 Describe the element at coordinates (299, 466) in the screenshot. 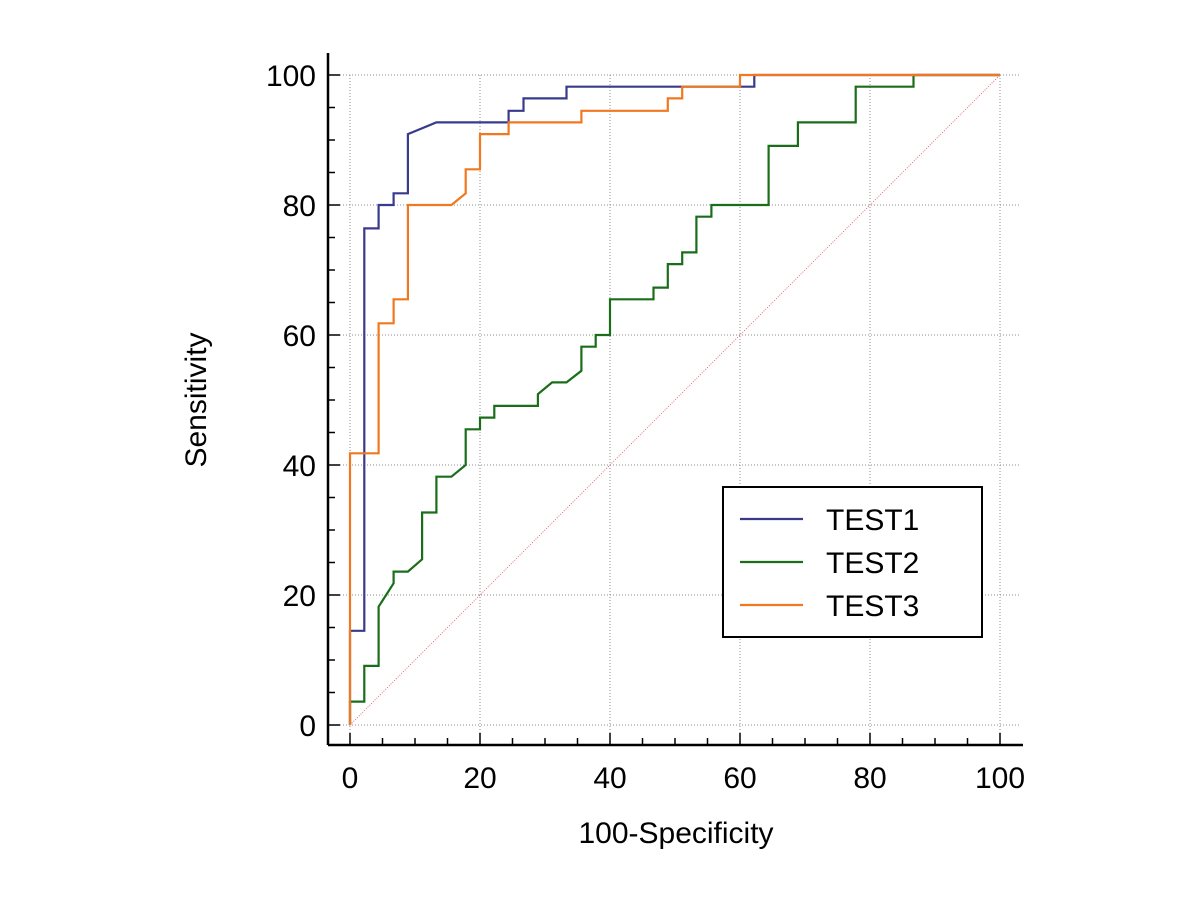

I see `y-tick-label: 40` at that location.